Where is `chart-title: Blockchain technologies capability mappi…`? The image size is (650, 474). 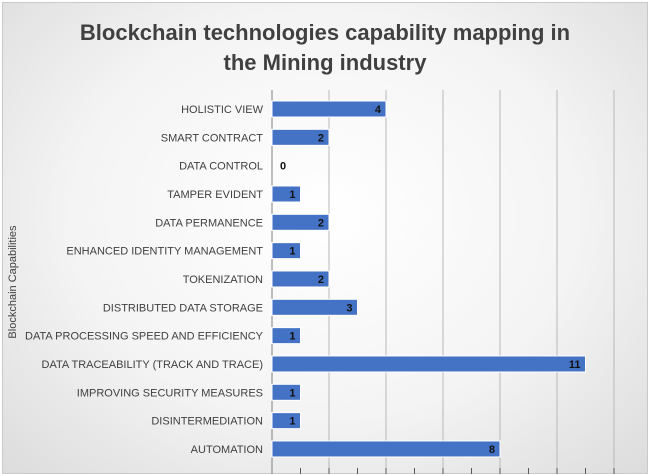
chart-title: Blockchain technologies capability mappi… is located at coordinates (325, 48).